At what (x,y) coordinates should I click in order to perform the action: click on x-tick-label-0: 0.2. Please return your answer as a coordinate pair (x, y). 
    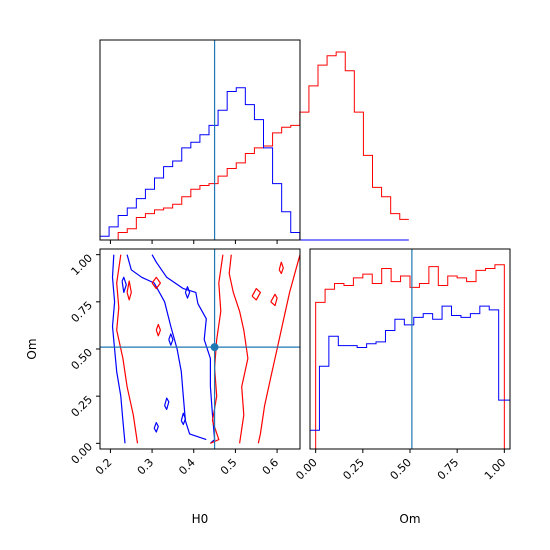
    Looking at the image, I should click on (104, 467).